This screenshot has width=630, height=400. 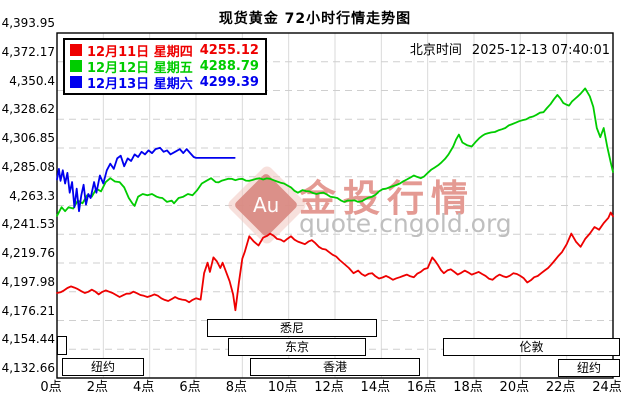 I want to click on session-box-伦敦: 伦敦, so click(x=531, y=347).